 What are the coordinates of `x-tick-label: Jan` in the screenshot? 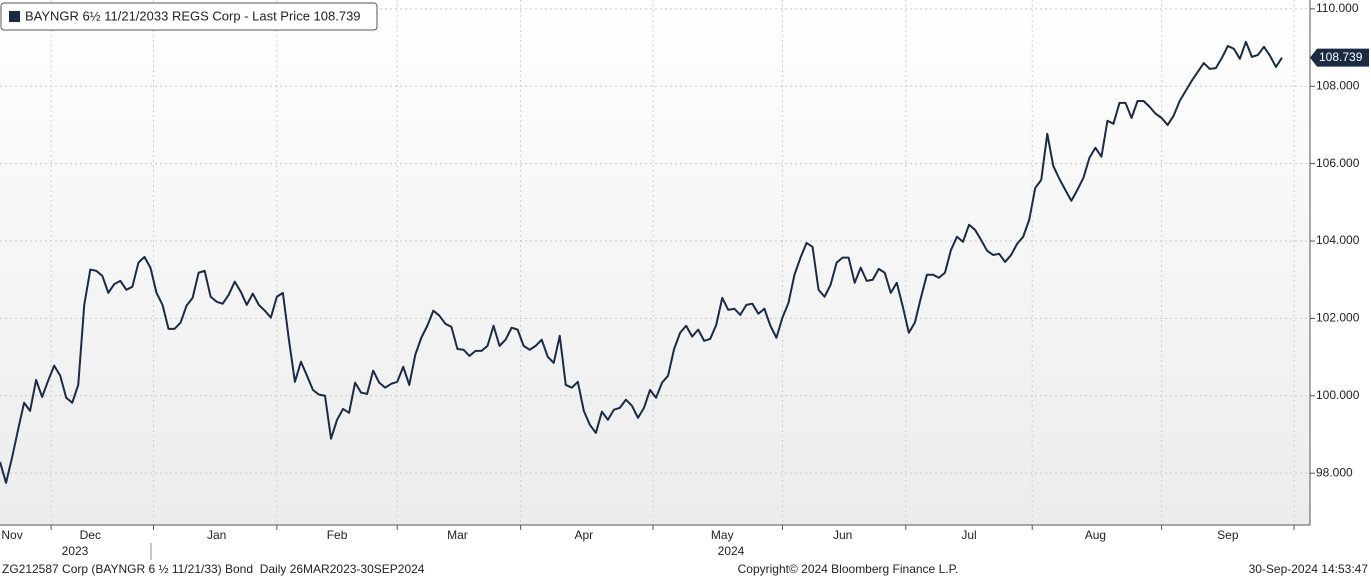 It's located at (216, 535).